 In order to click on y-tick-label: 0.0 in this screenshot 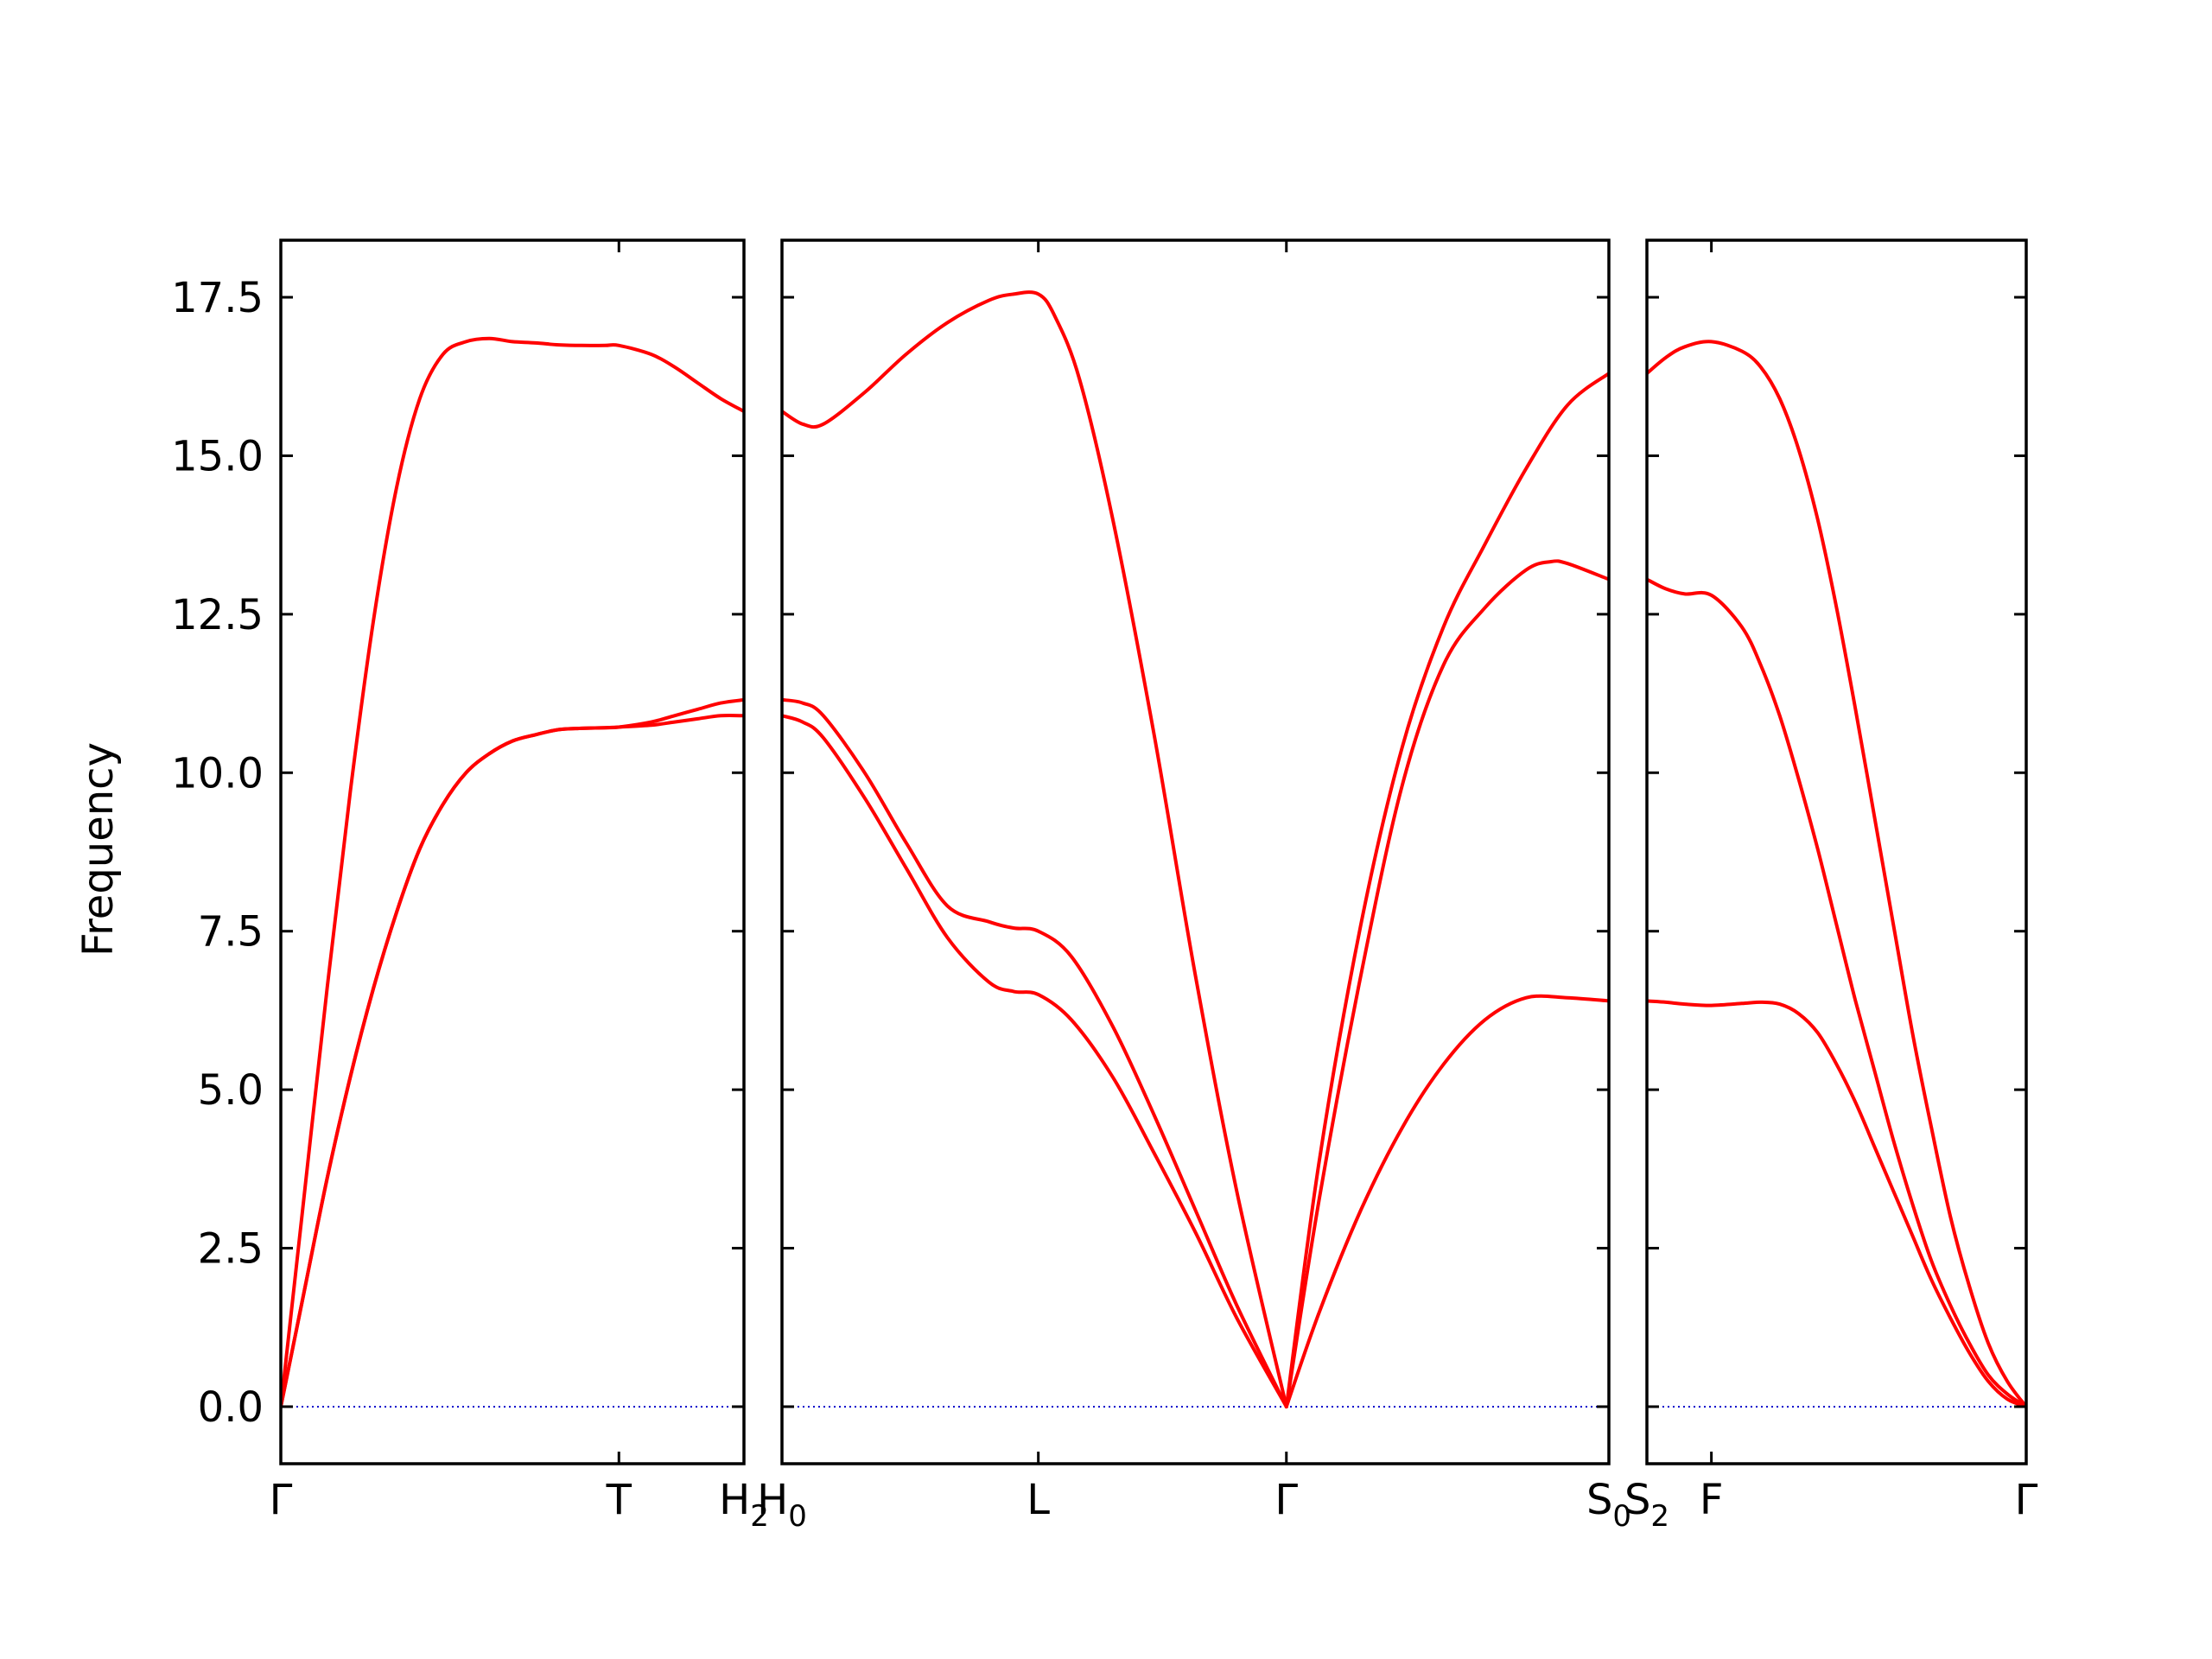, I will do `click(231, 1407)`.